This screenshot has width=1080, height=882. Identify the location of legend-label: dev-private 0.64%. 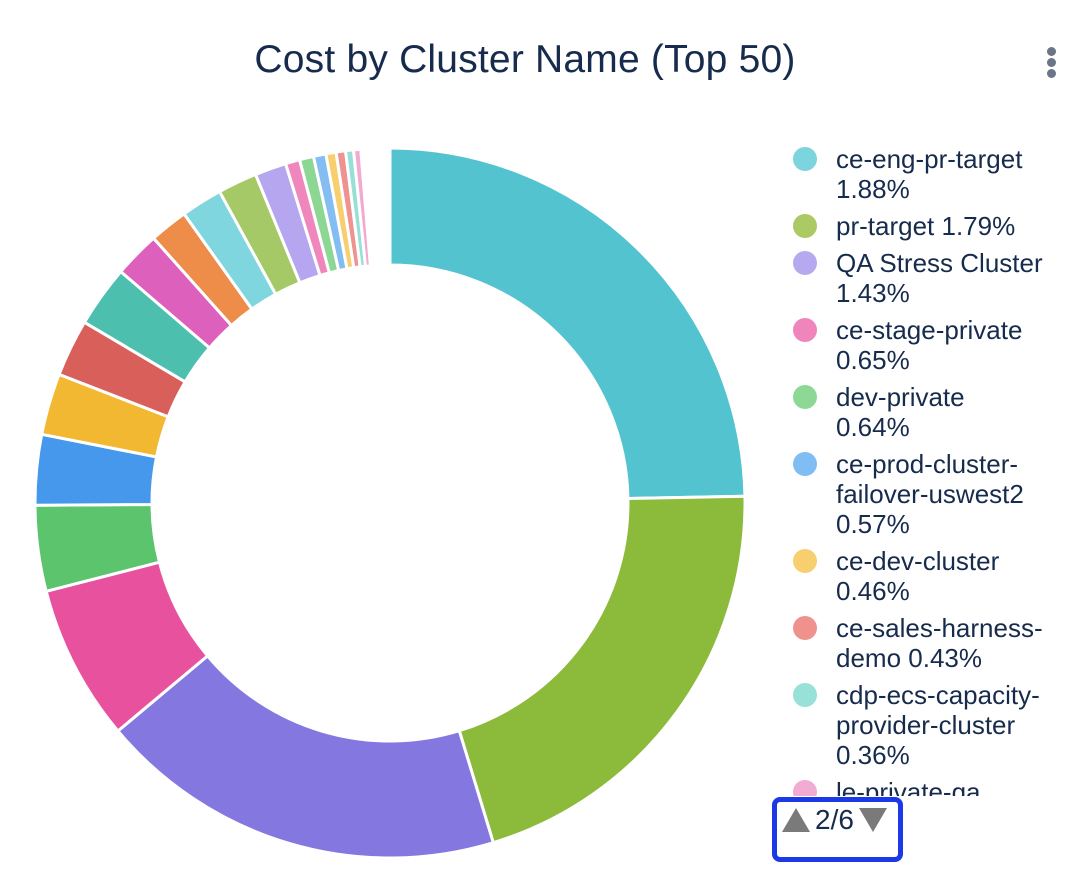
(900, 412).